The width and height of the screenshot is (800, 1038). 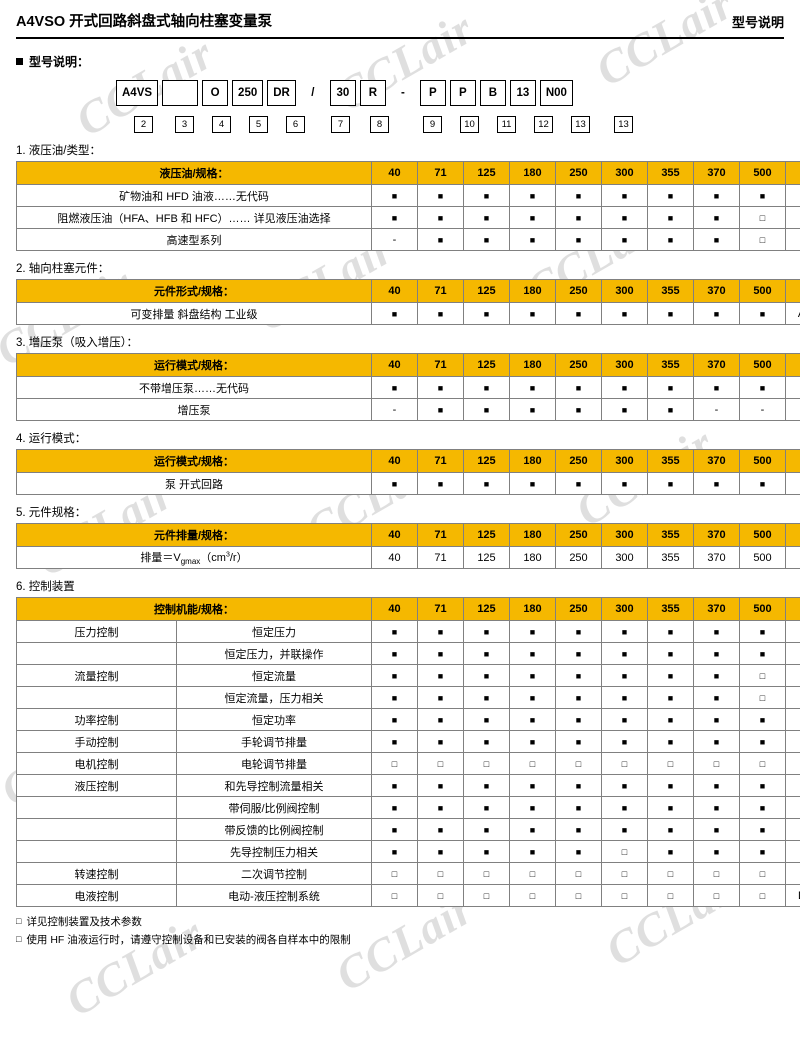 I want to click on displacement-value: 250, so click(x=578, y=557).